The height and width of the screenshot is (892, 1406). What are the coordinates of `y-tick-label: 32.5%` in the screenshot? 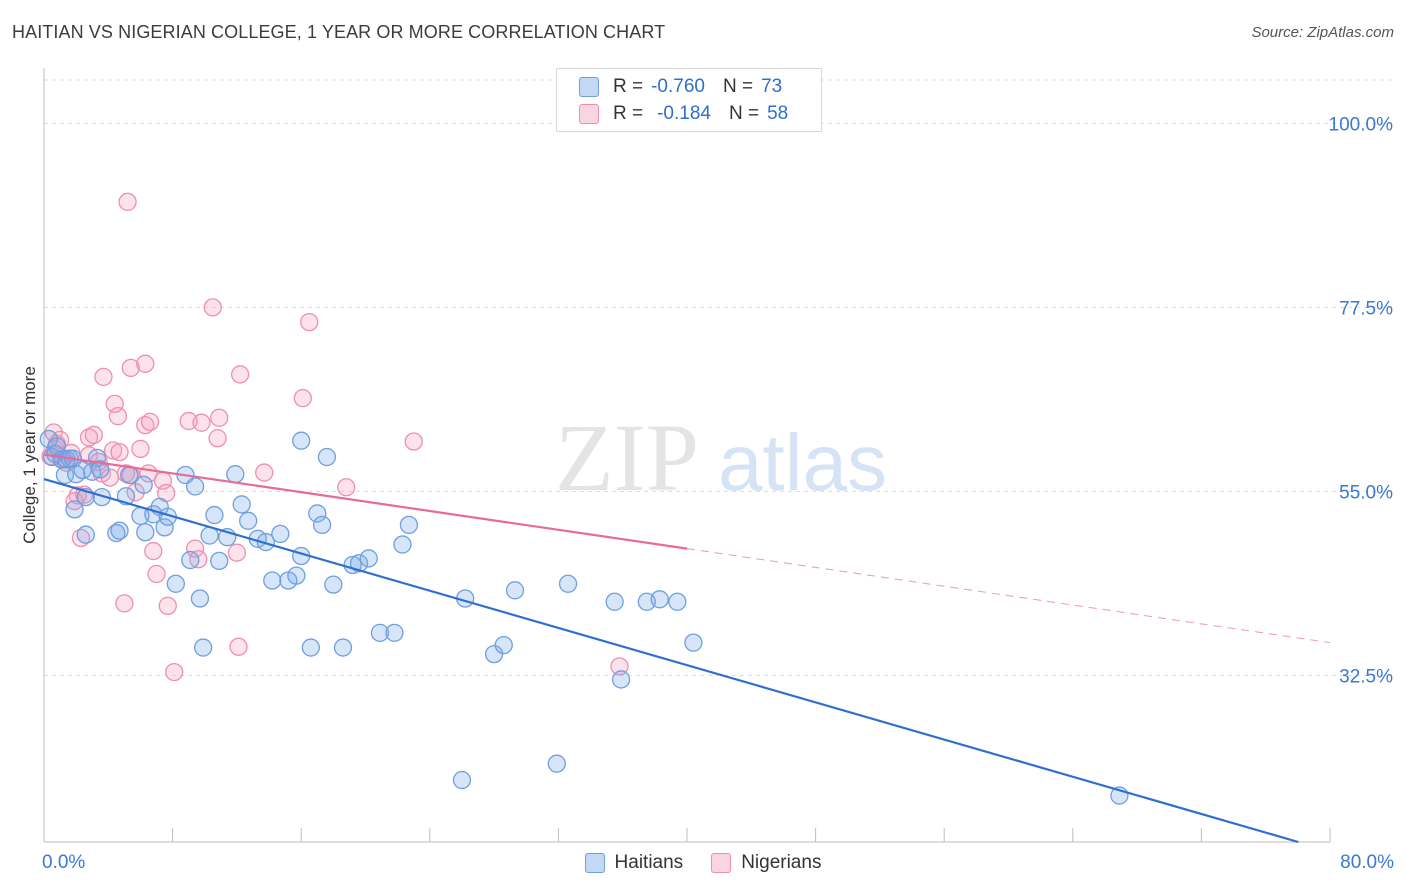 It's located at (1366, 676).